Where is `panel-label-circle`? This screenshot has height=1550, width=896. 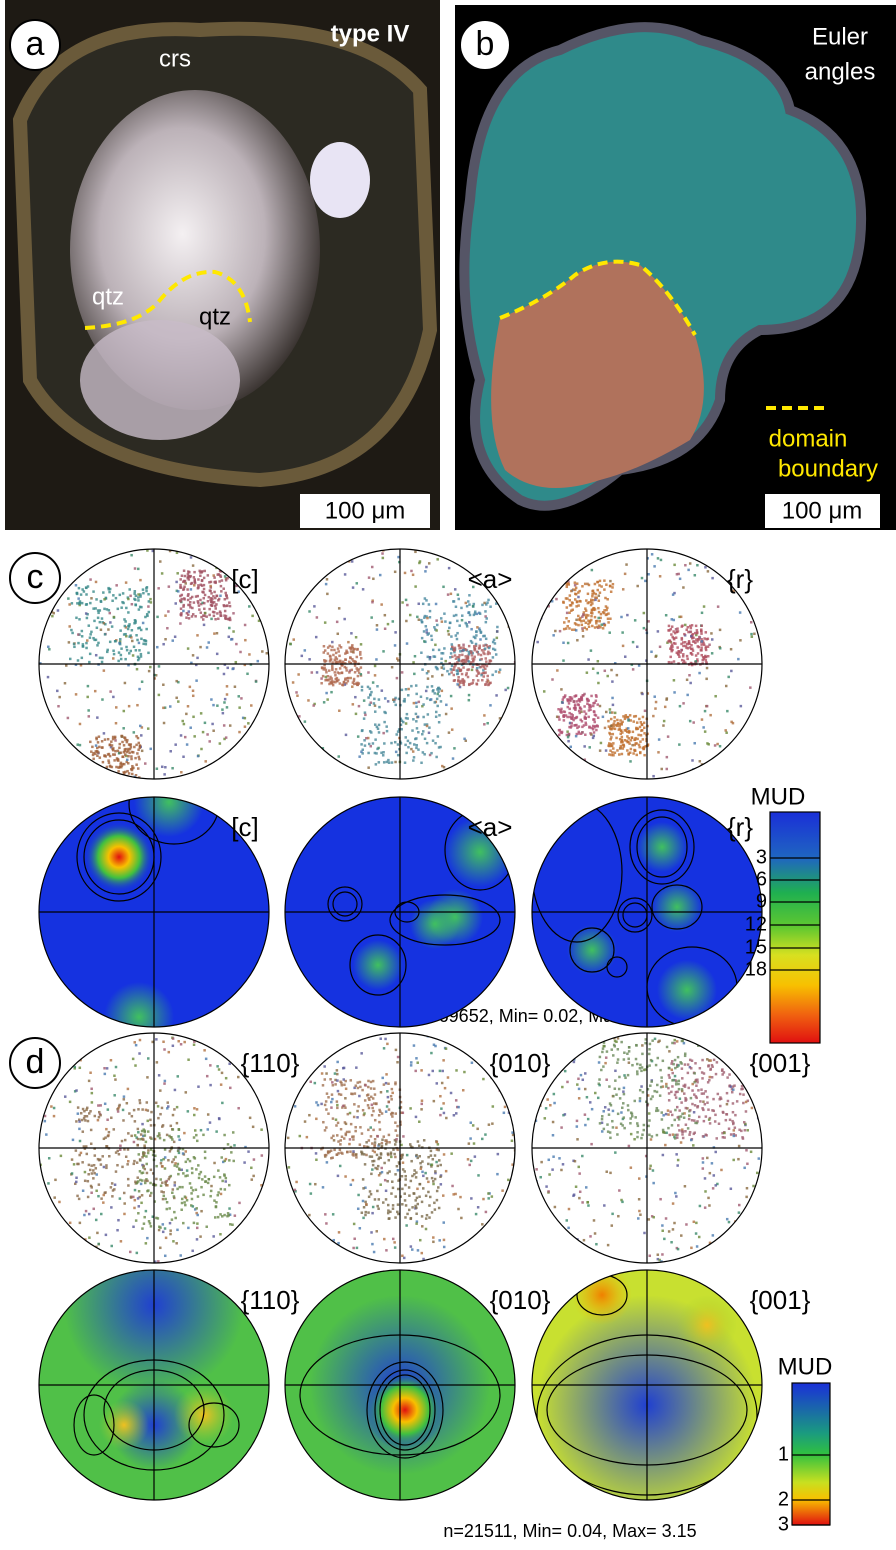 panel-label-circle is located at coordinates (485, 45).